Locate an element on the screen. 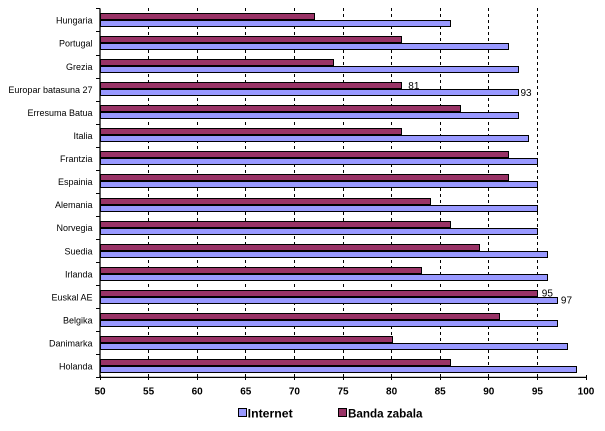 This screenshot has height=431, width=605. svg-text: 65 is located at coordinates (246, 391).